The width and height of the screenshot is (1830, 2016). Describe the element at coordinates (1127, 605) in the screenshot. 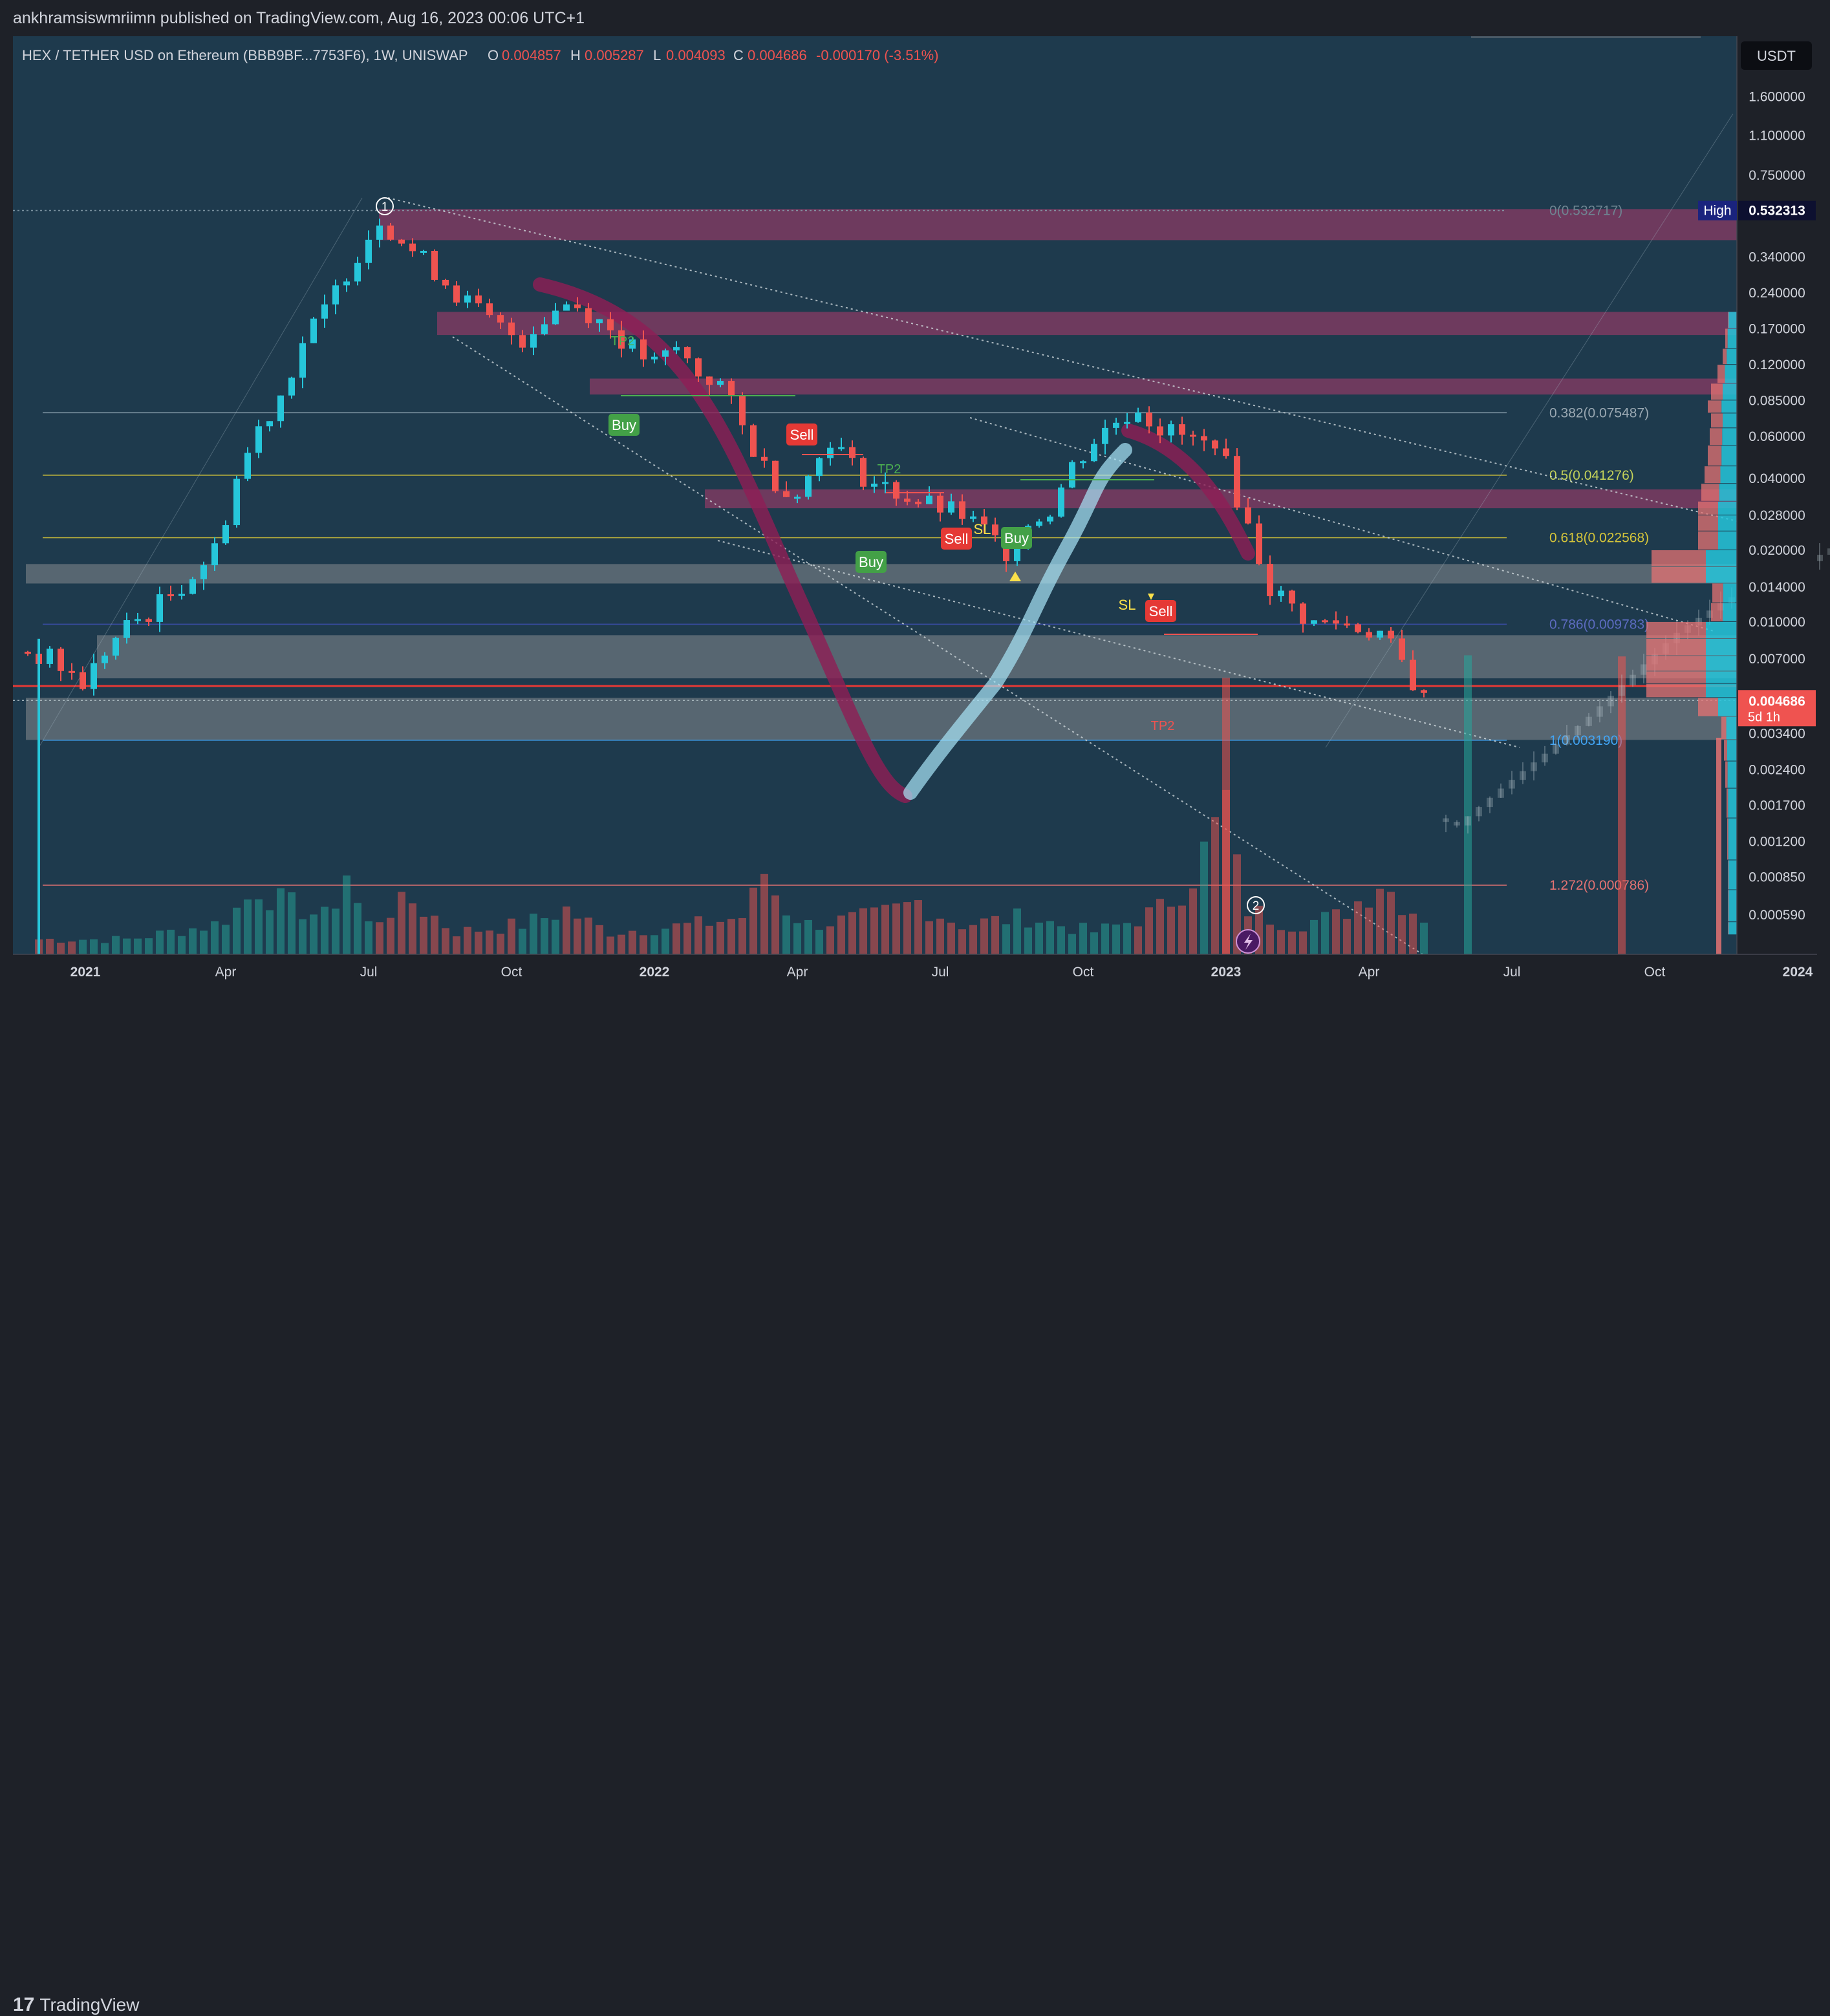

I see `signal-sl-label: SL` at that location.